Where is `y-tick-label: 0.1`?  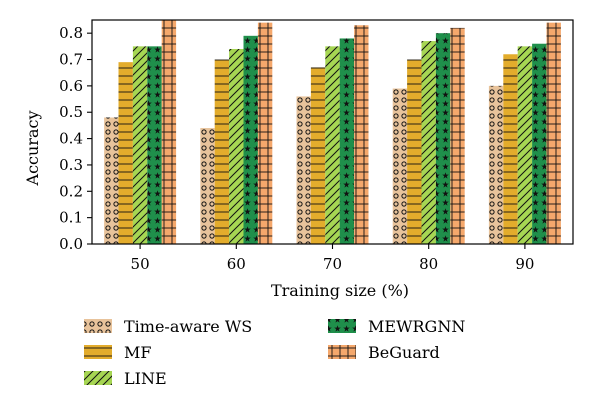
y-tick-label: 0.1 is located at coordinates (71, 218).